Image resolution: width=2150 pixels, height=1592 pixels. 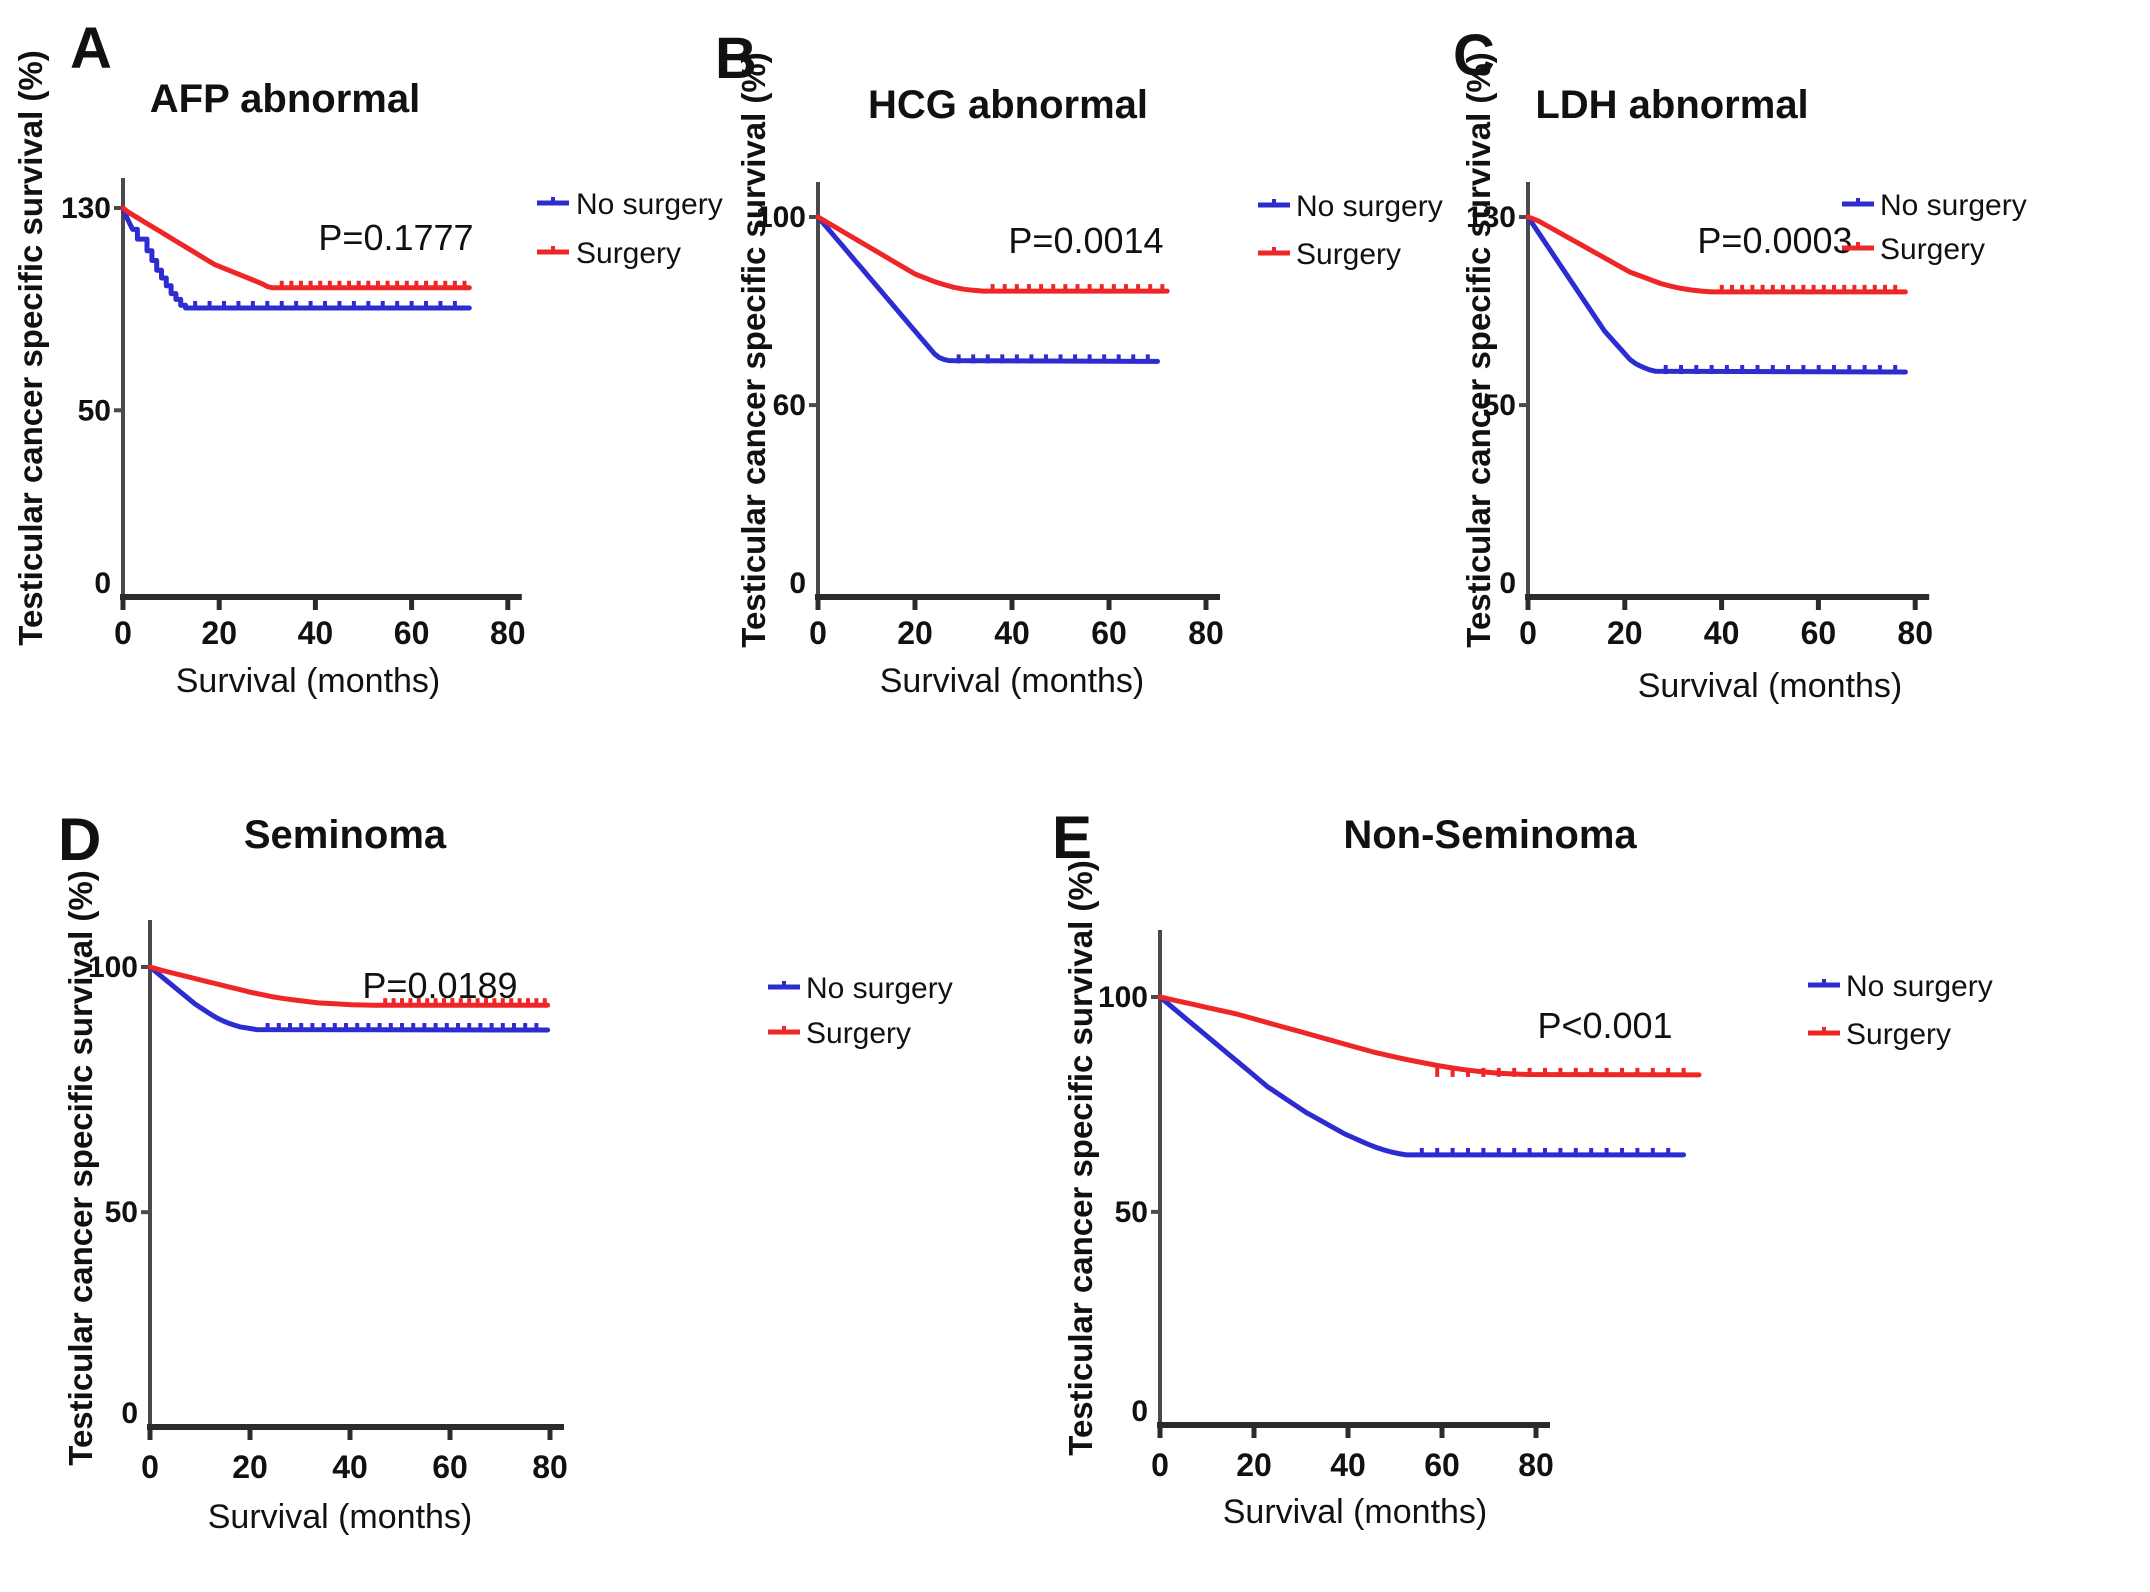 I want to click on panel-title: Seminoma, so click(x=345, y=835).